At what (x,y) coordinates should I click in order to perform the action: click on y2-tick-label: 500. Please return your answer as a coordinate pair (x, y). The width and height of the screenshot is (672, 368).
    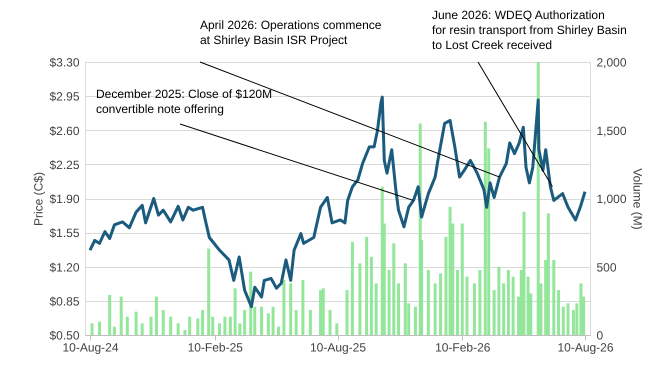
    Looking at the image, I should click on (606, 267).